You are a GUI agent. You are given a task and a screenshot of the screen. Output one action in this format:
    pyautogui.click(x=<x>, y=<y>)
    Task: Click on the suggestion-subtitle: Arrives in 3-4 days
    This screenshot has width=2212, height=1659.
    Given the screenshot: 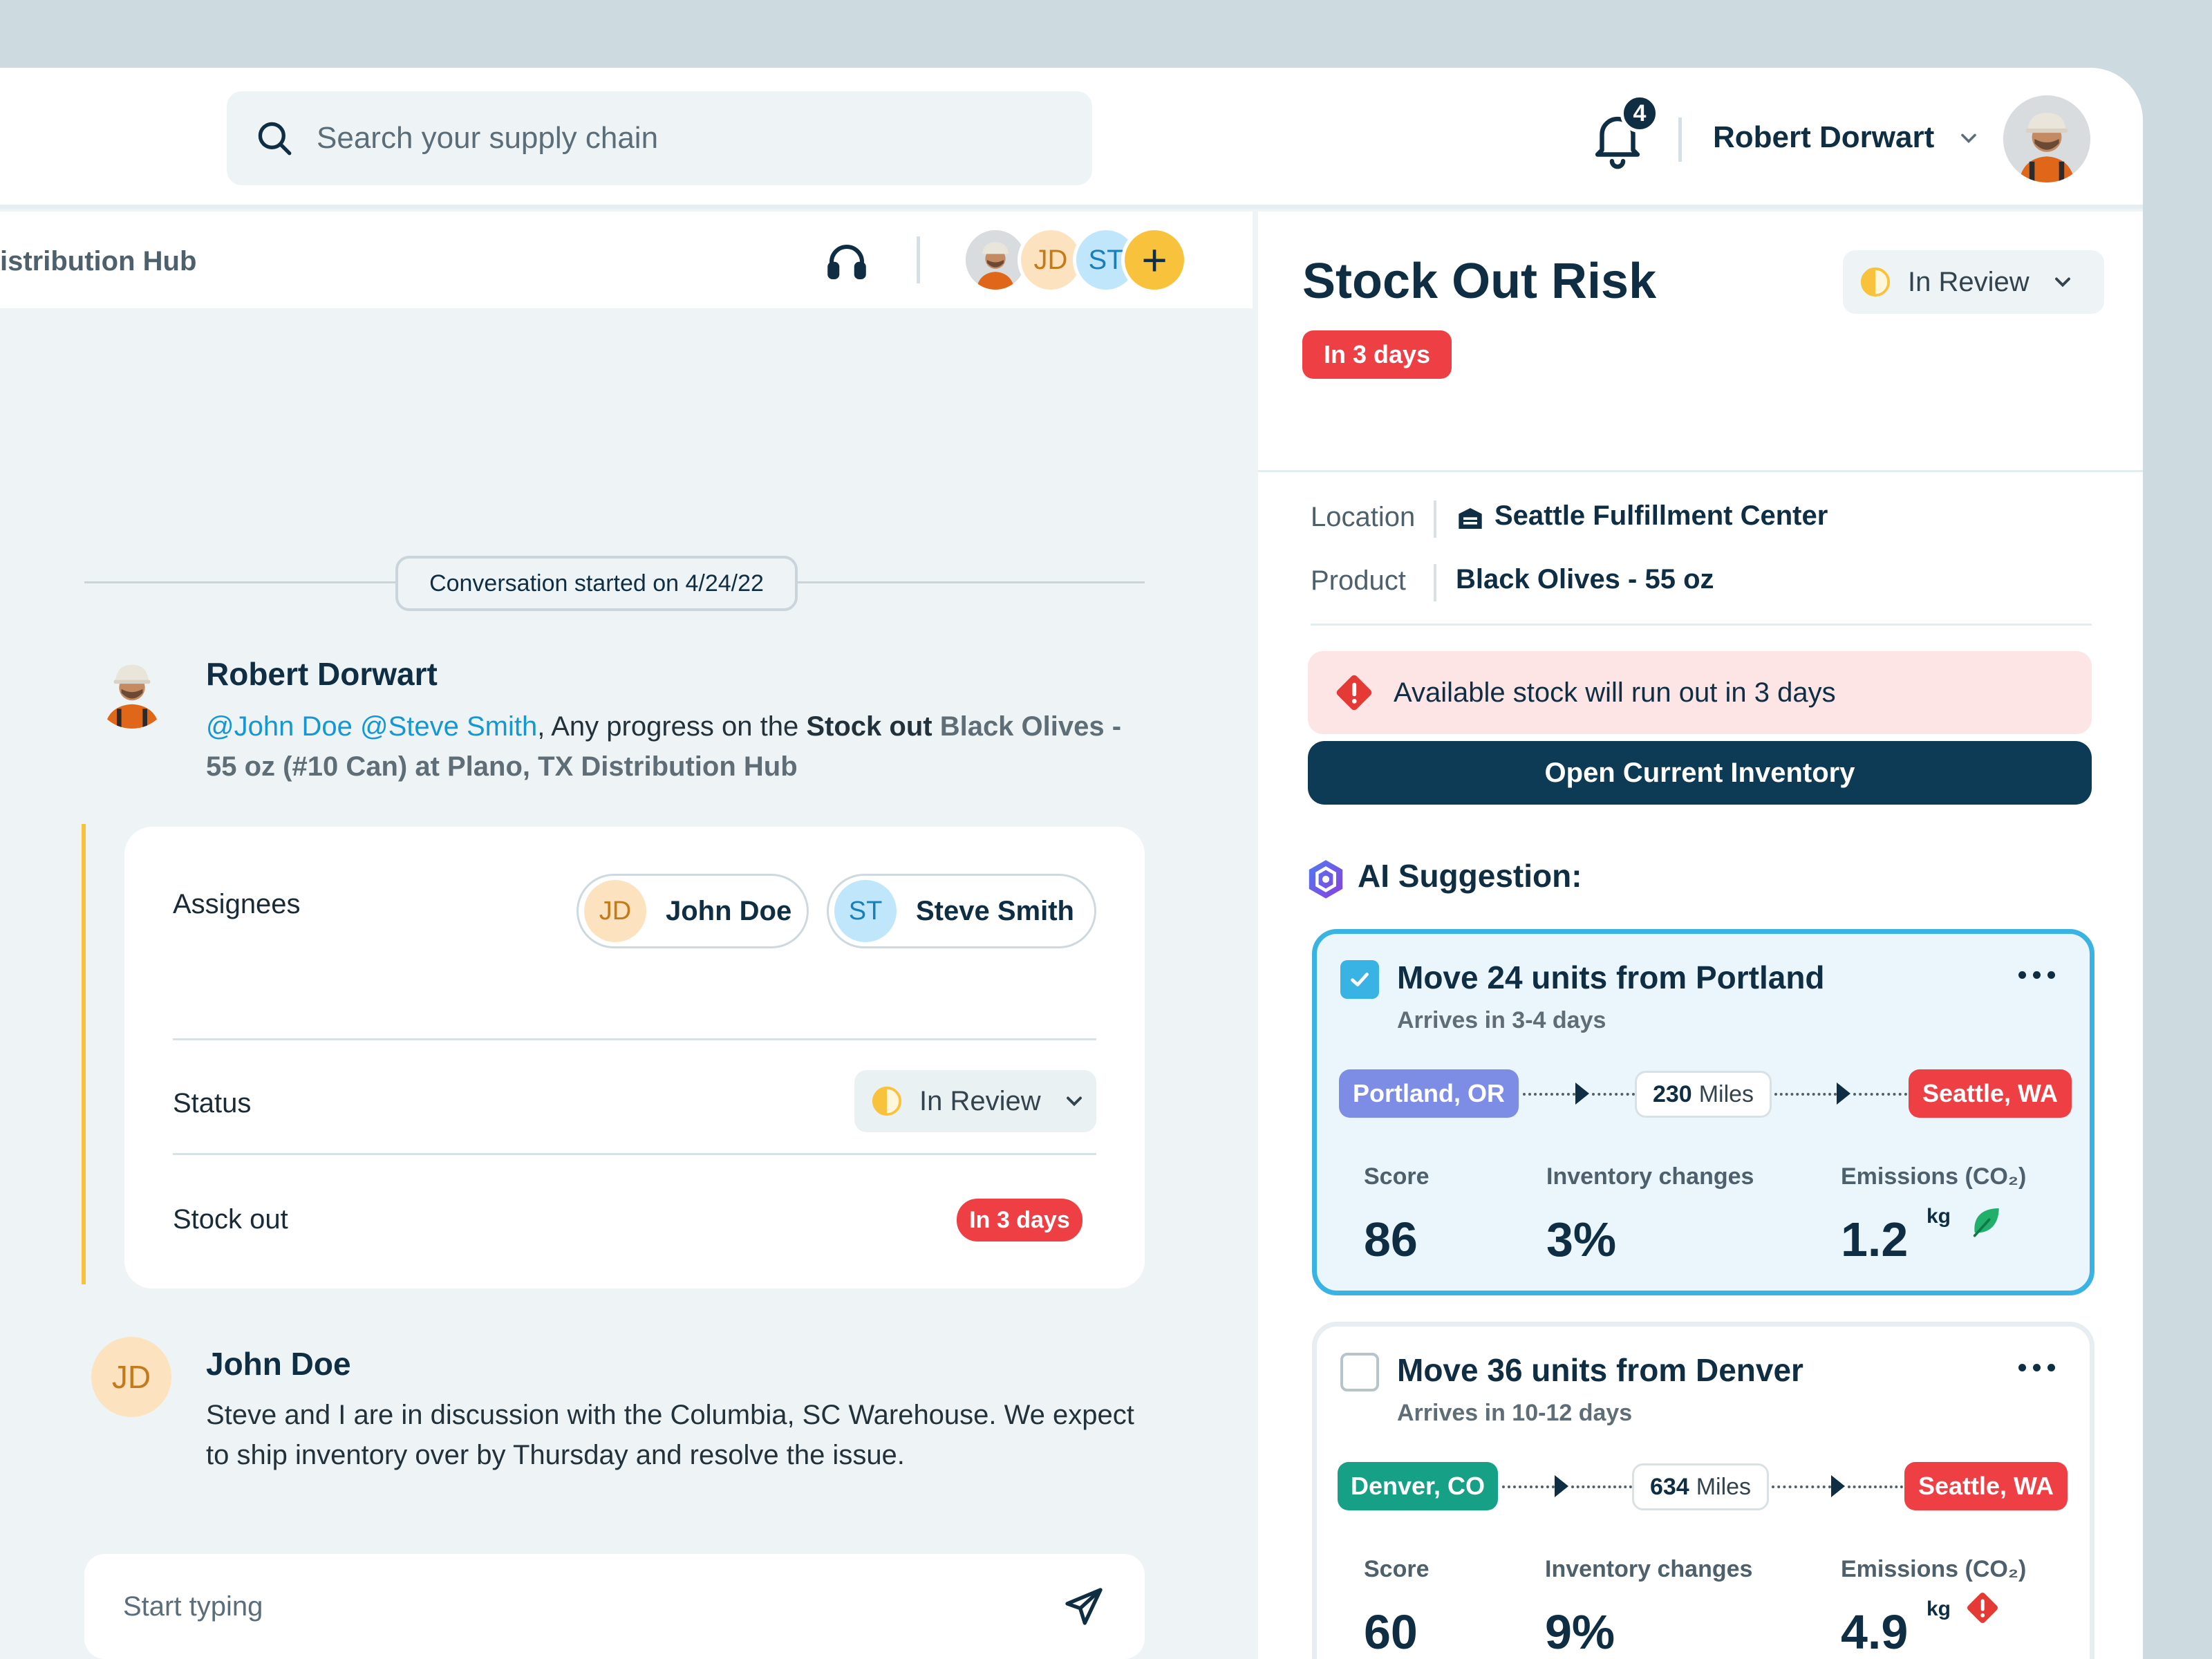 What is the action you would take?
    pyautogui.click(x=1502, y=1020)
    